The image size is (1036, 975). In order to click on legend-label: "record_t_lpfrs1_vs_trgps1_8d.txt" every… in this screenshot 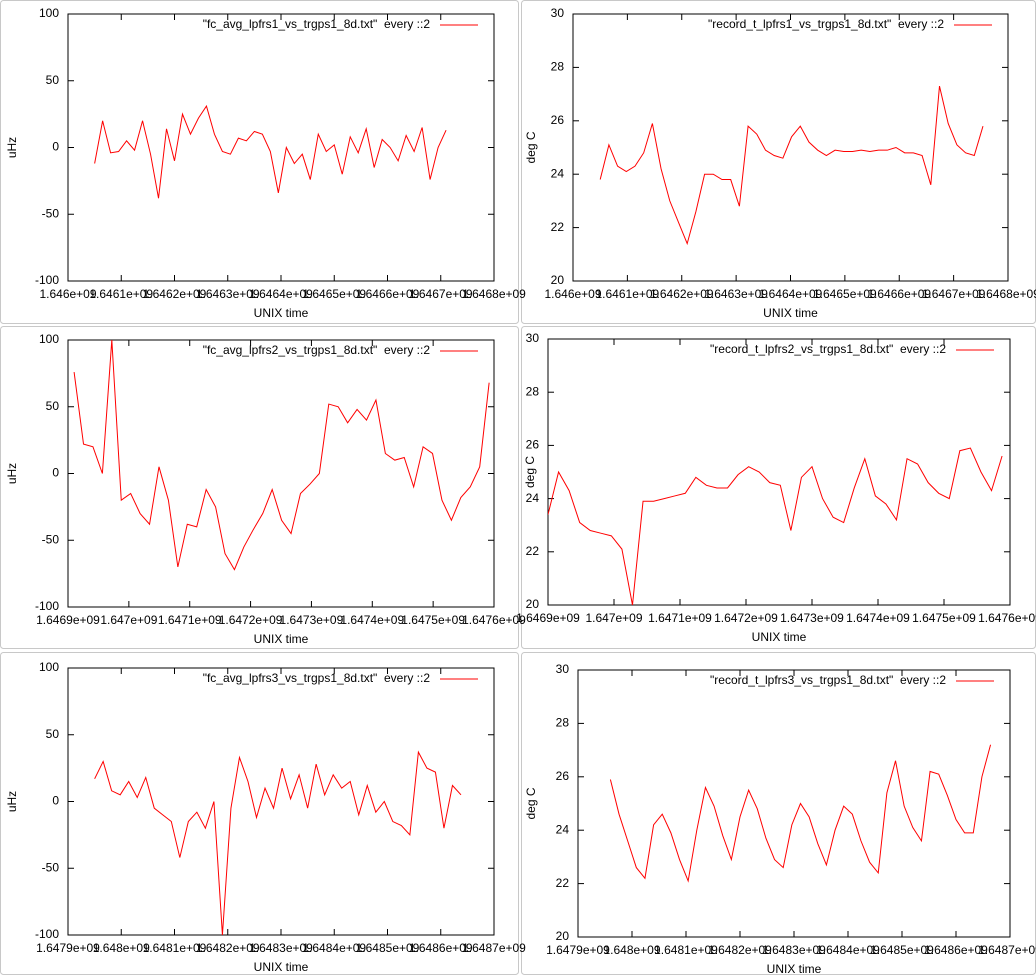, I will do `click(826, 24)`.